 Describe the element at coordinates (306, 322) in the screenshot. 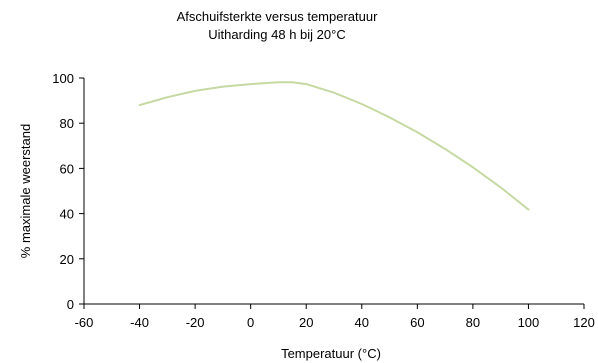

I see `x-tick-label: 20` at that location.